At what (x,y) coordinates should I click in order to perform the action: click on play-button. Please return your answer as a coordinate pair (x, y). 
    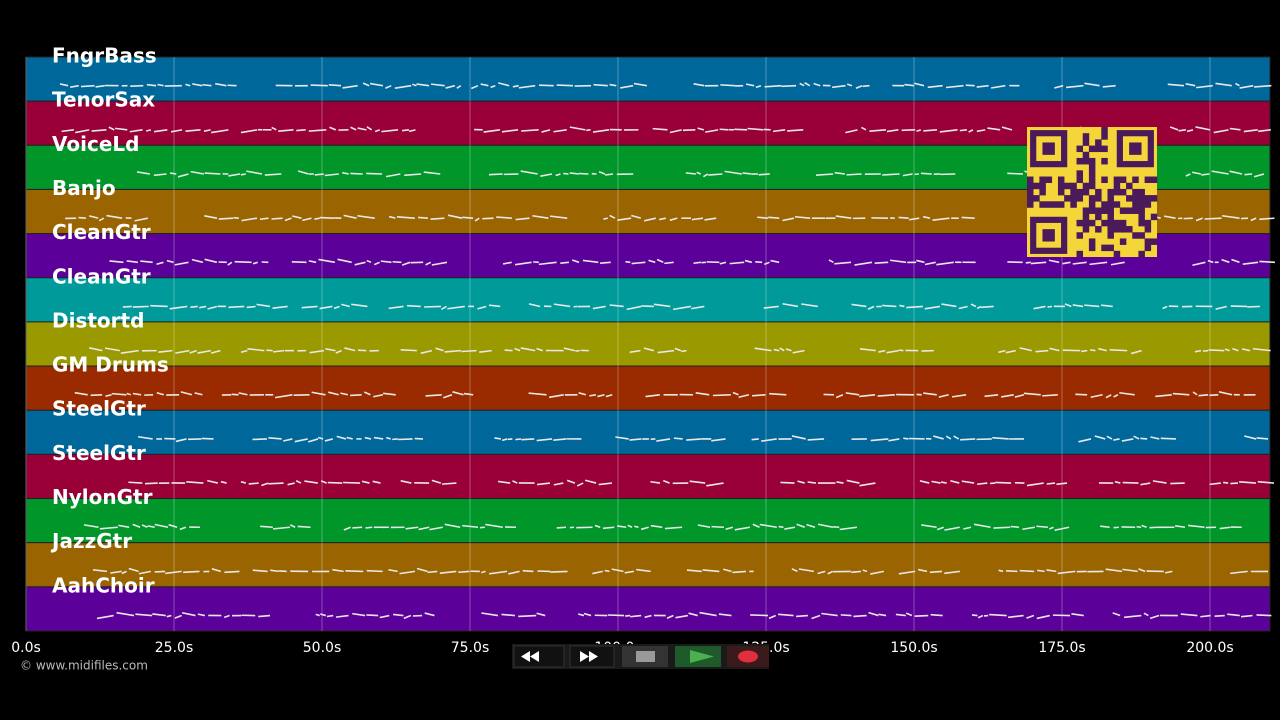
    Looking at the image, I should click on (698, 656).